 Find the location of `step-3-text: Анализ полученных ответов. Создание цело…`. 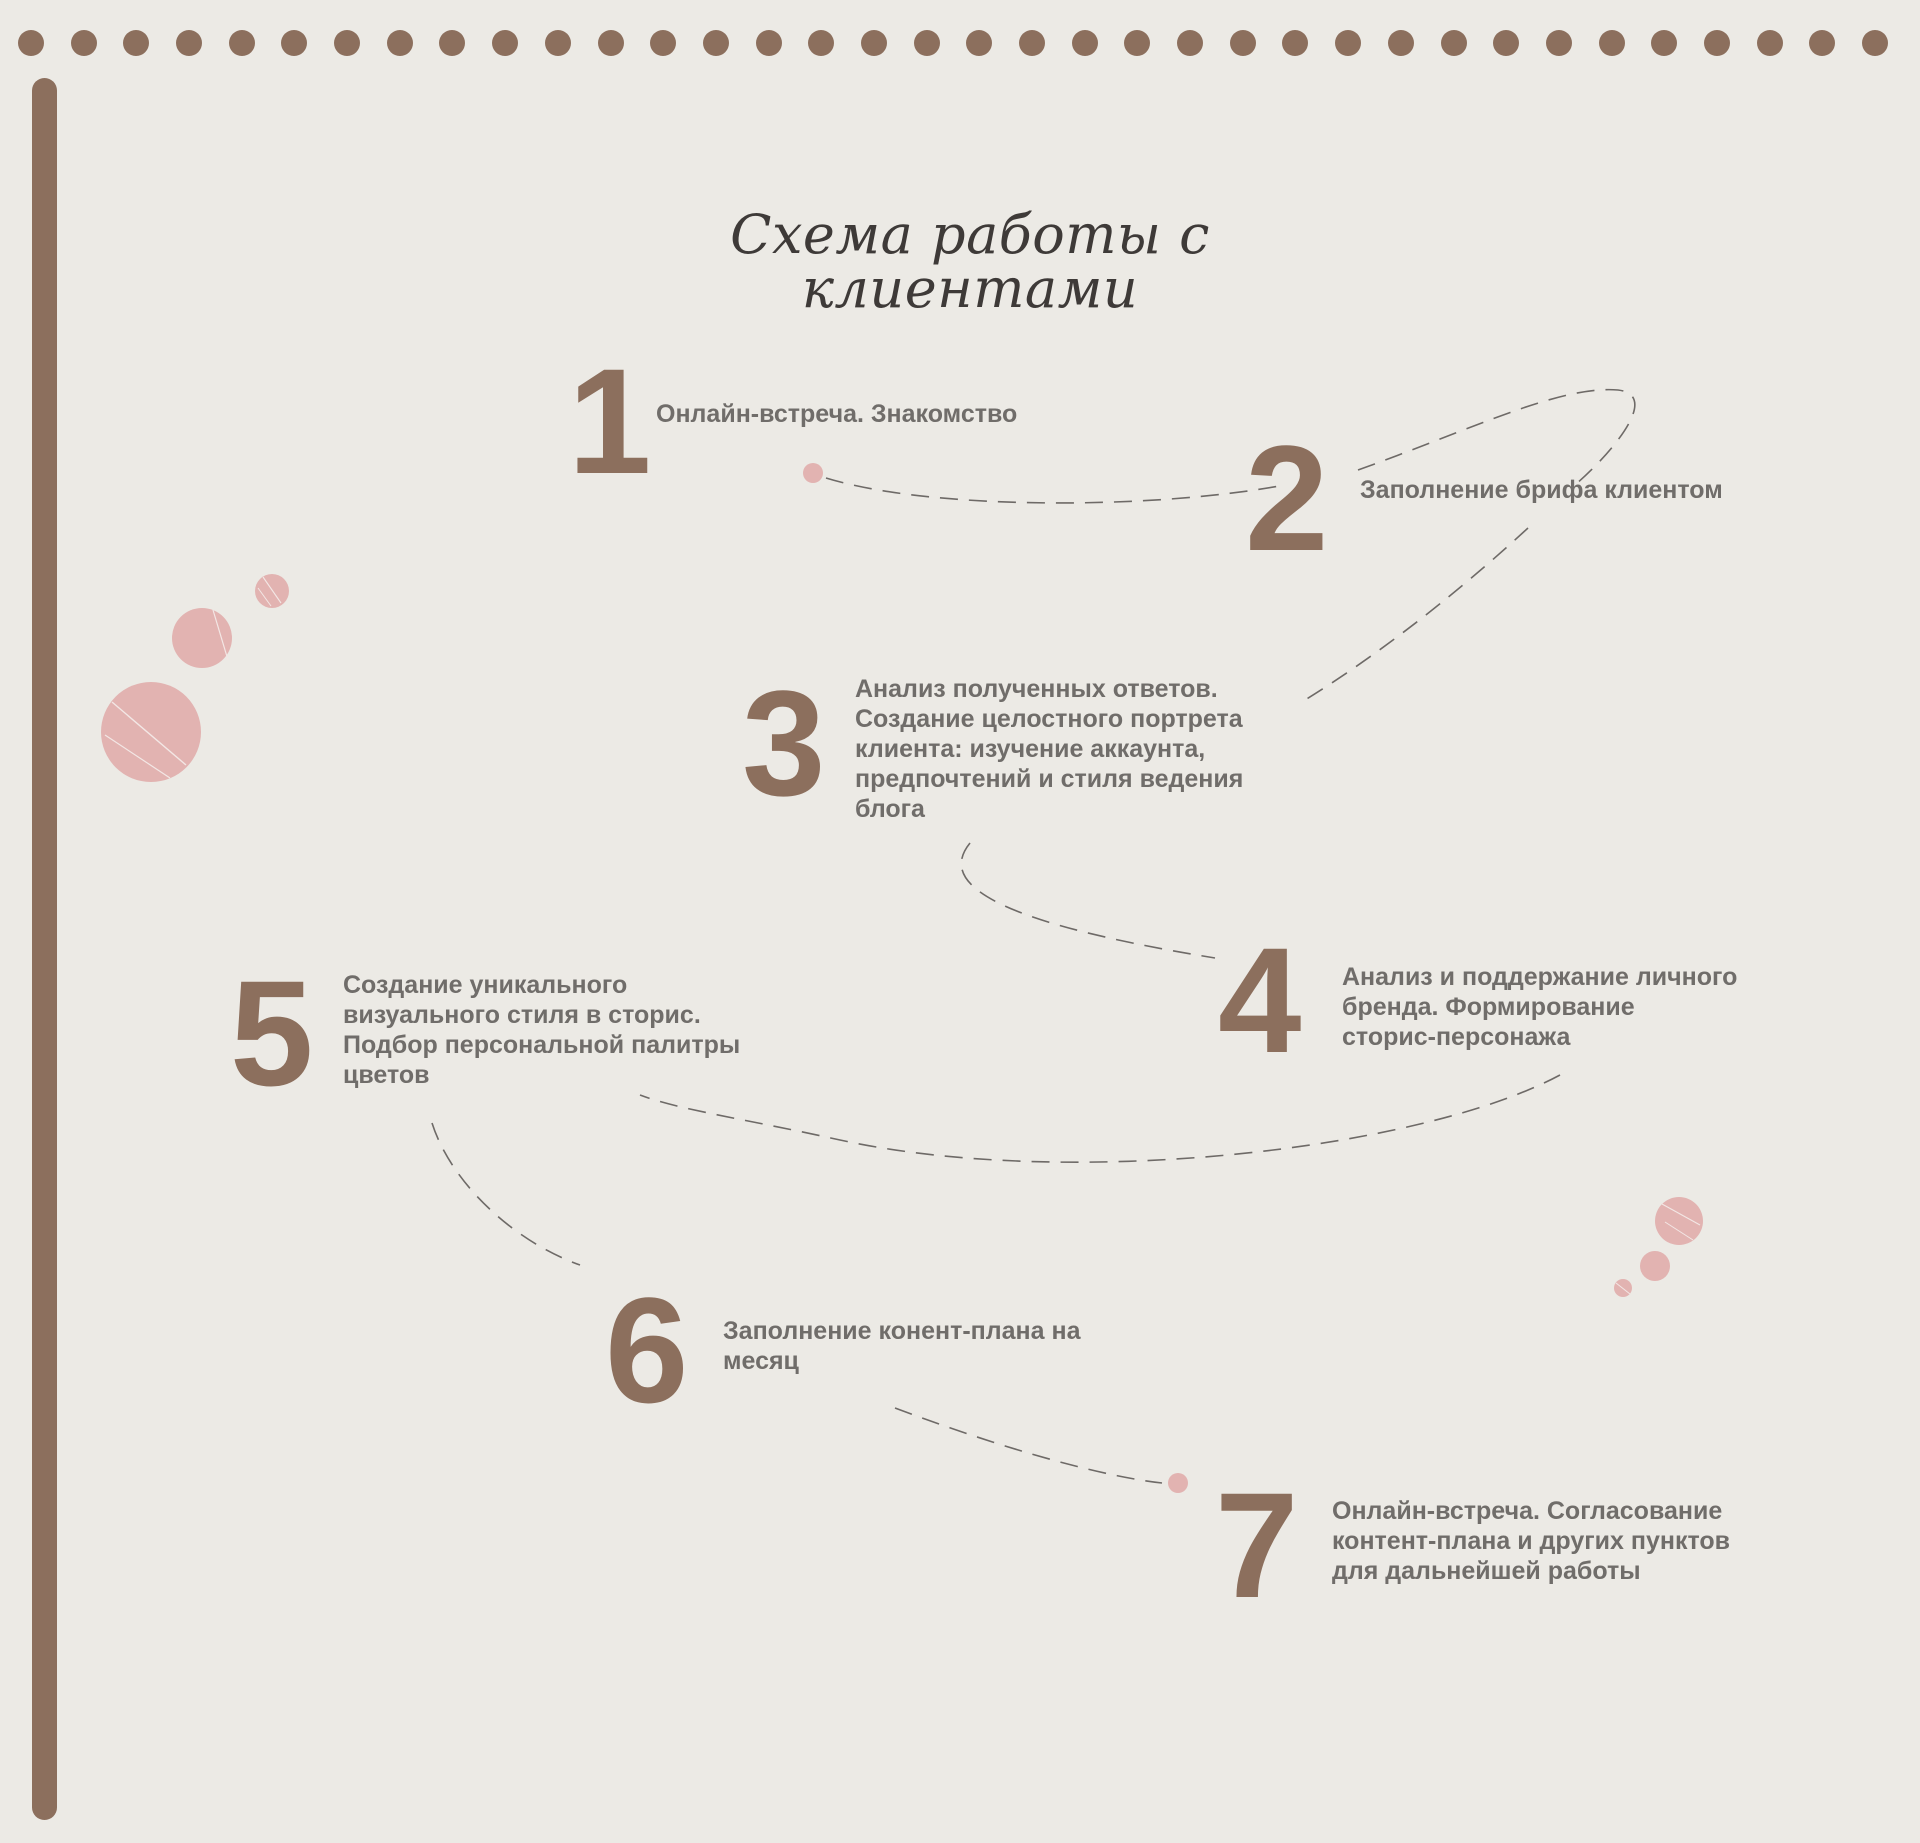

step-3-text: Анализ полученных ответов. Создание цело… is located at coordinates (1049, 749).